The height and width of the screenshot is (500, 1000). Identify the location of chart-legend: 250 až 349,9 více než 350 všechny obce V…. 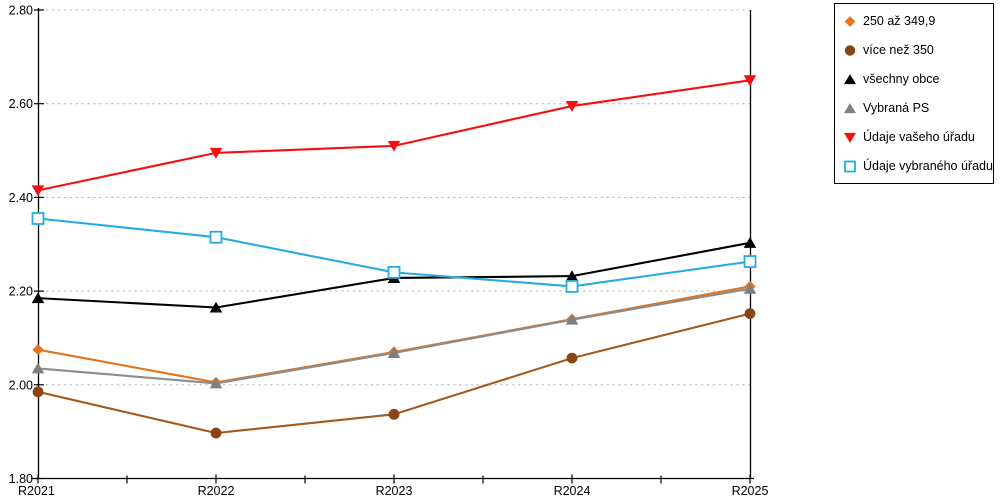
(914, 93).